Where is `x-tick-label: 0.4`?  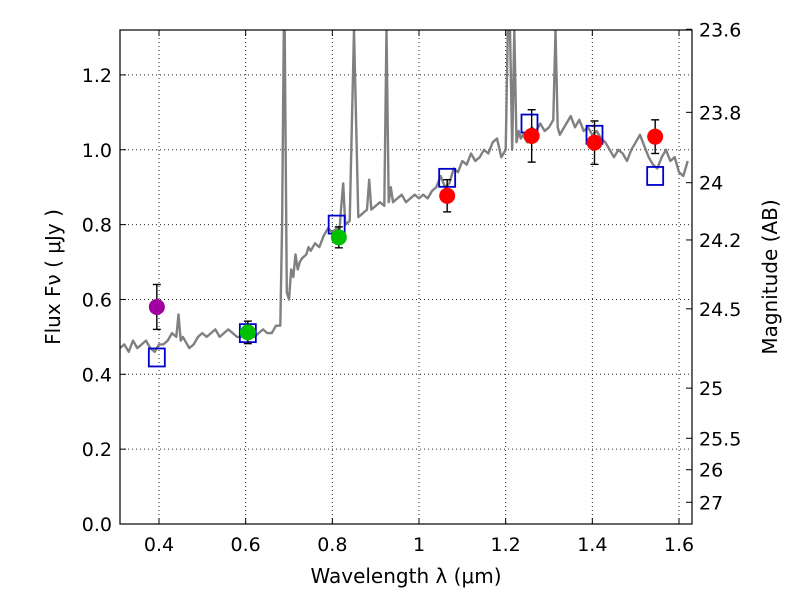 x-tick-label: 0.4 is located at coordinates (159, 545).